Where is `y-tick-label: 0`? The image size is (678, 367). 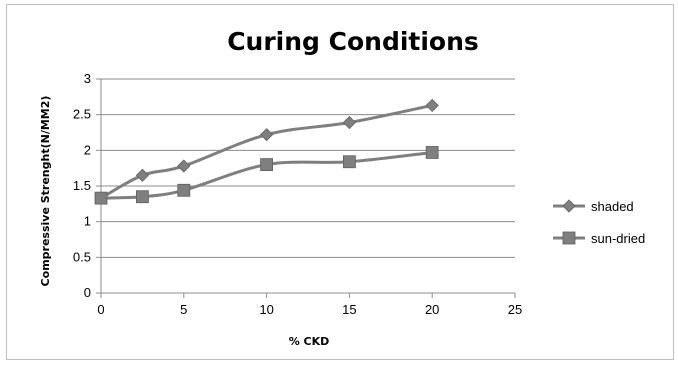 y-tick-label: 0 is located at coordinates (87, 292).